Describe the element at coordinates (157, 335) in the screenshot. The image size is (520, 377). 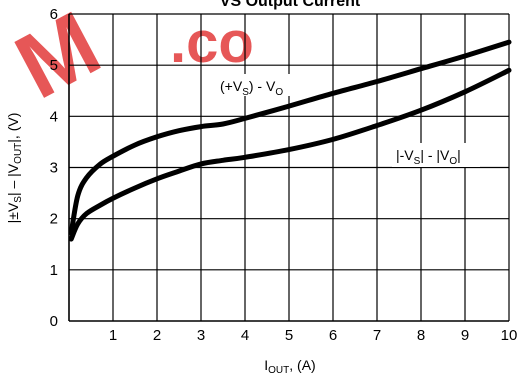
I see `x-tick-label: 2` at that location.